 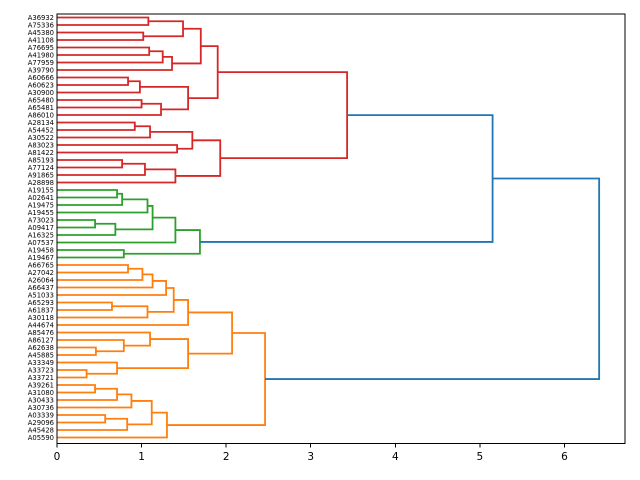 What do you see at coordinates (41, 348) in the screenshot?
I see `leaf-label: A62638` at bounding box center [41, 348].